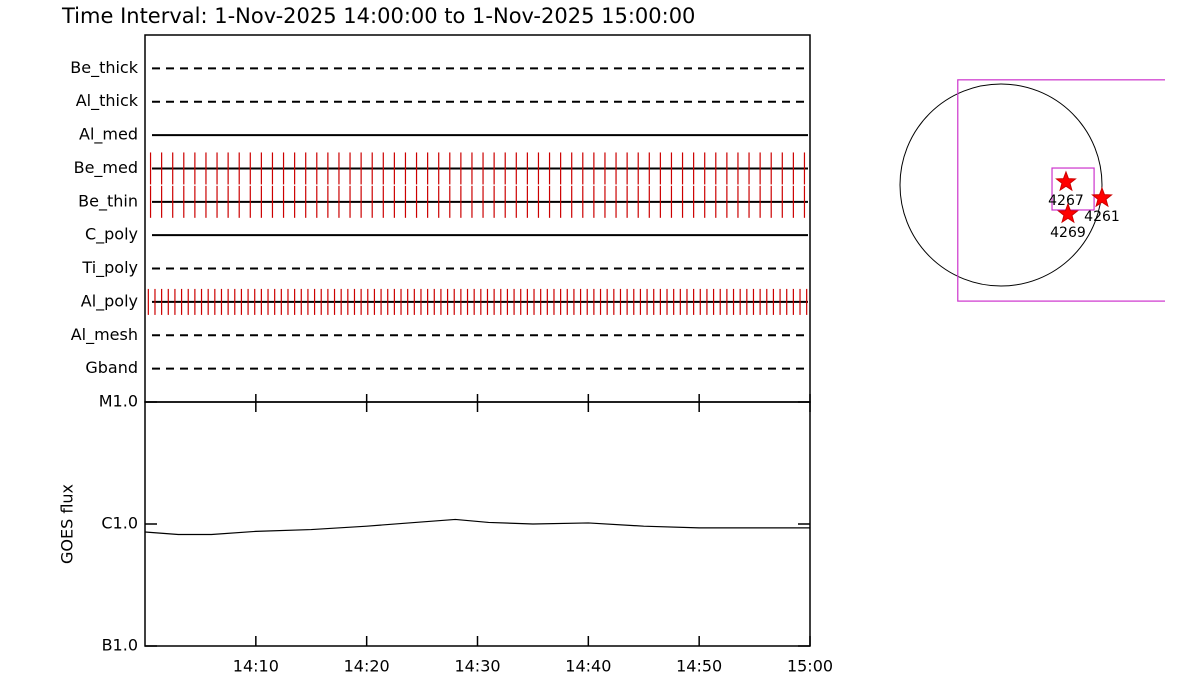 This screenshot has width=1200, height=700. What do you see at coordinates (367, 666) in the screenshot?
I see `x-tick-label: 14:20` at bounding box center [367, 666].